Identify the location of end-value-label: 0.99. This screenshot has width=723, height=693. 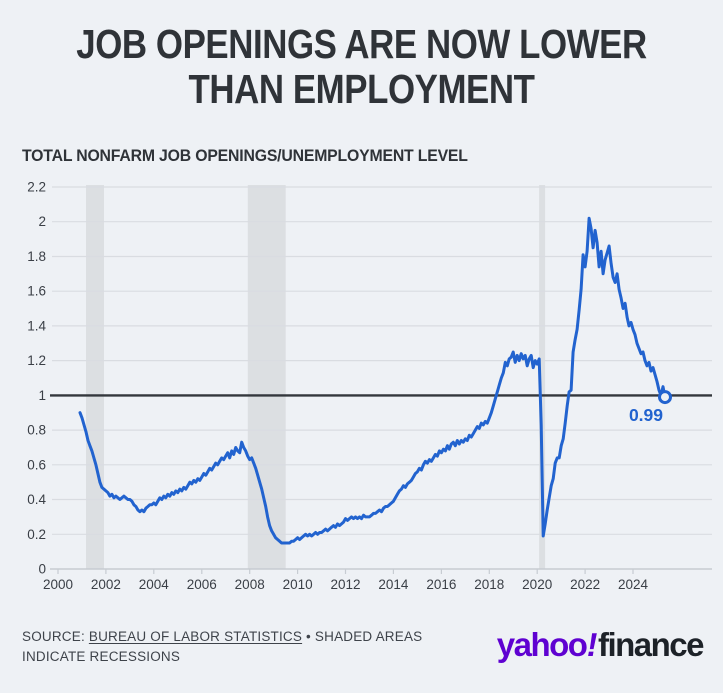
(646, 415).